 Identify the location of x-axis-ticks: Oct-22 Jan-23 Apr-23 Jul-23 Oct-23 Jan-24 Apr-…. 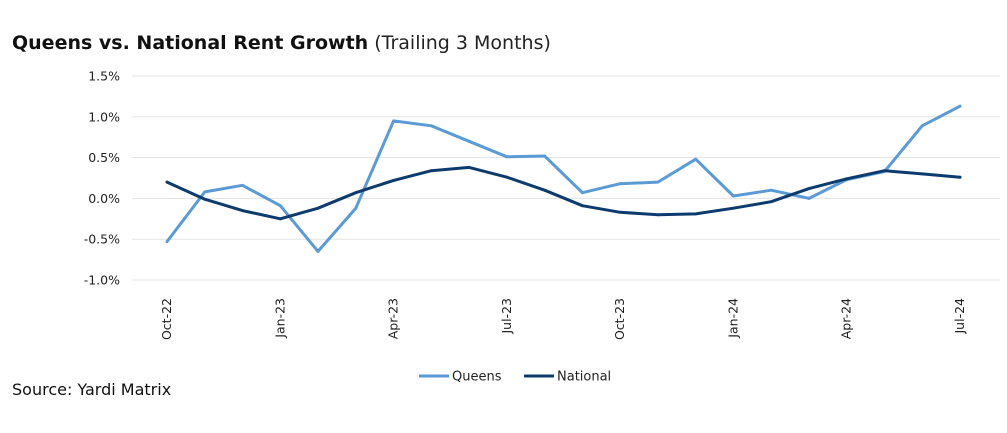
(563, 319).